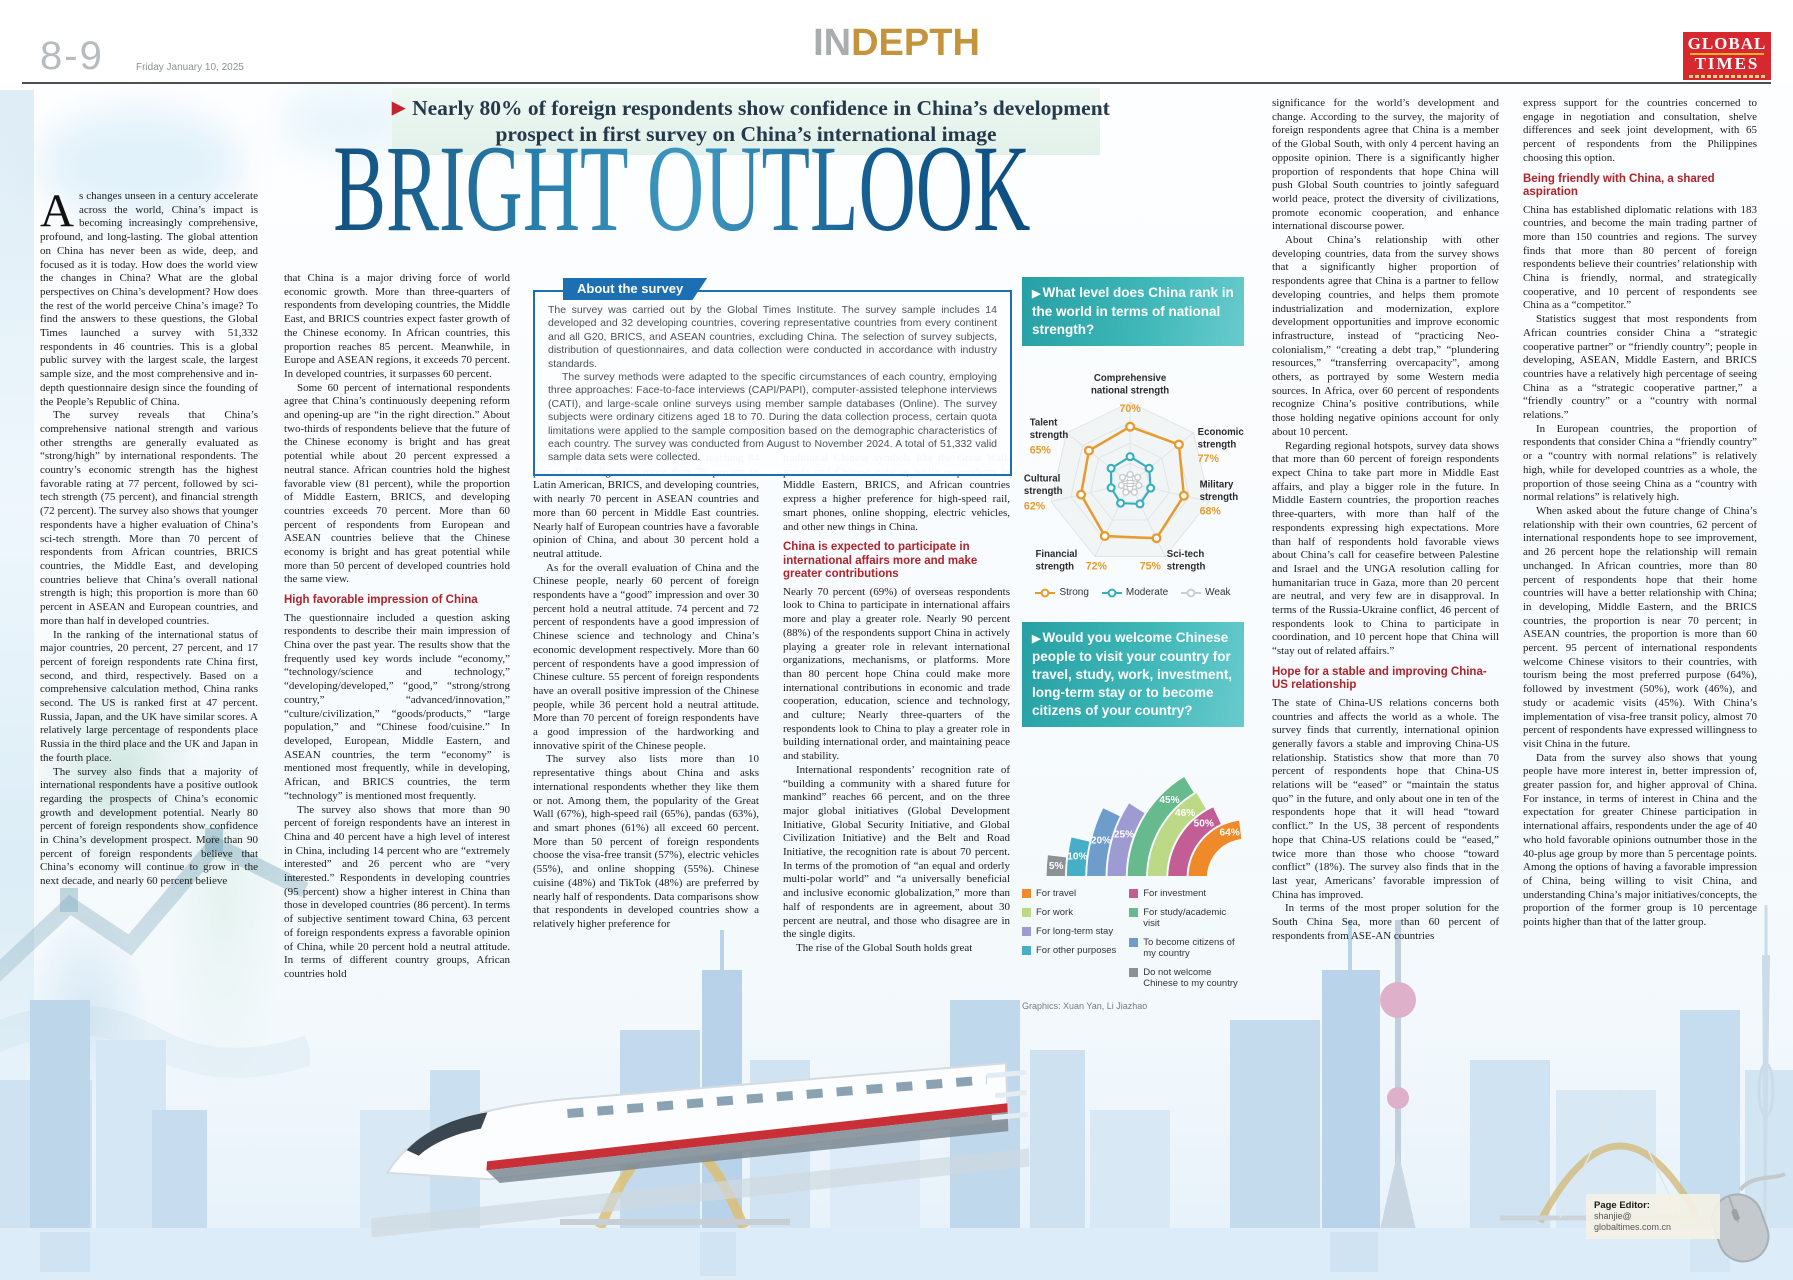 The height and width of the screenshot is (1280, 1793). Describe the element at coordinates (1007, 1095) in the screenshot. I see `speed-lines` at that location.